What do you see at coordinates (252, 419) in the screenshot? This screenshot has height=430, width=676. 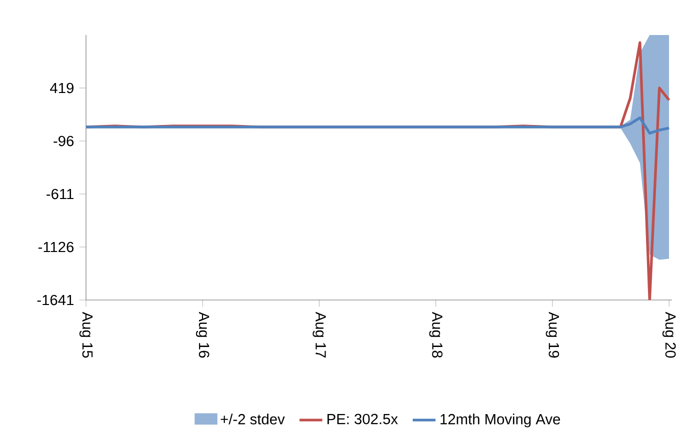 I see `text: +/-2 stdev` at bounding box center [252, 419].